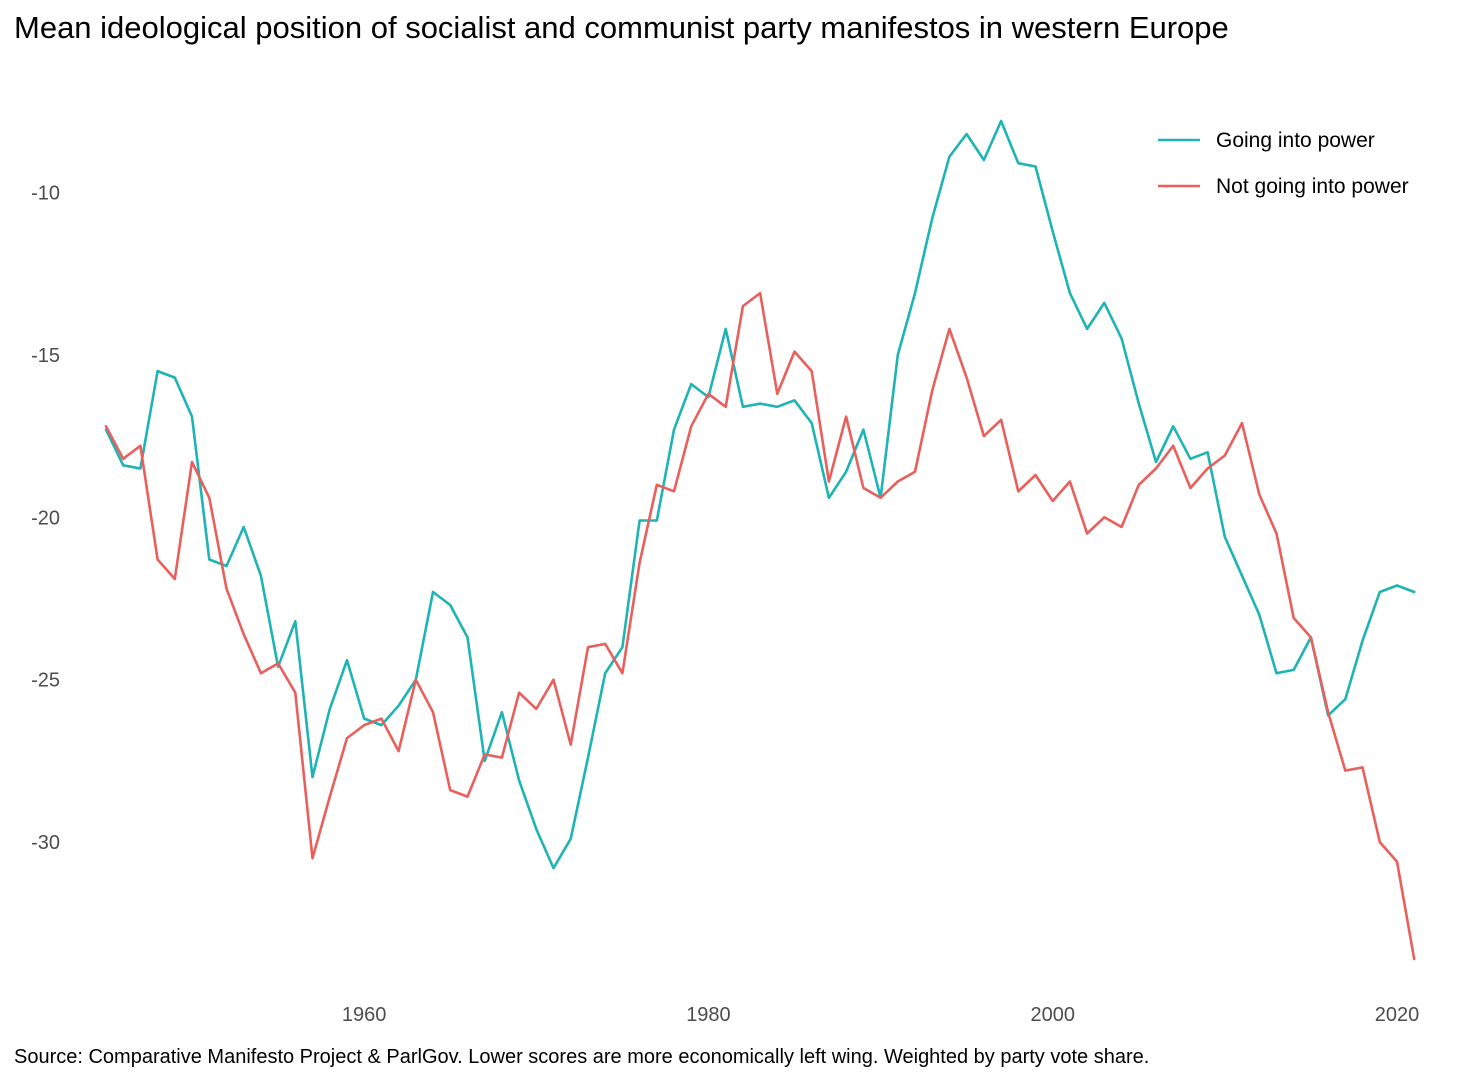 This screenshot has height=1078, width=1460. Describe the element at coordinates (1312, 186) in the screenshot. I see `legend-label: Not going into power` at that location.